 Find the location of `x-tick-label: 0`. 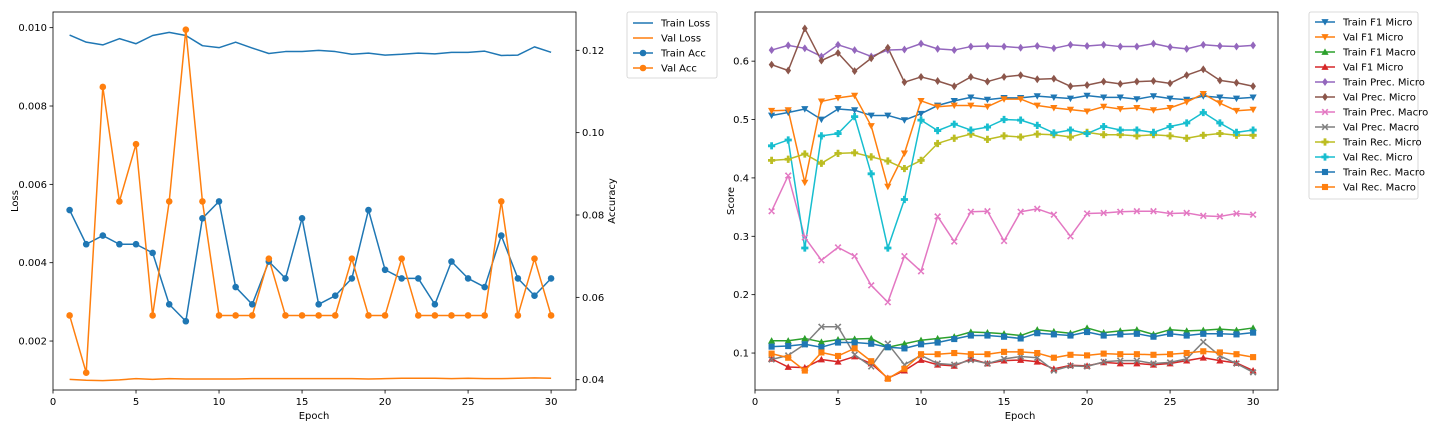

x-tick-label: 0 is located at coordinates (53, 402).